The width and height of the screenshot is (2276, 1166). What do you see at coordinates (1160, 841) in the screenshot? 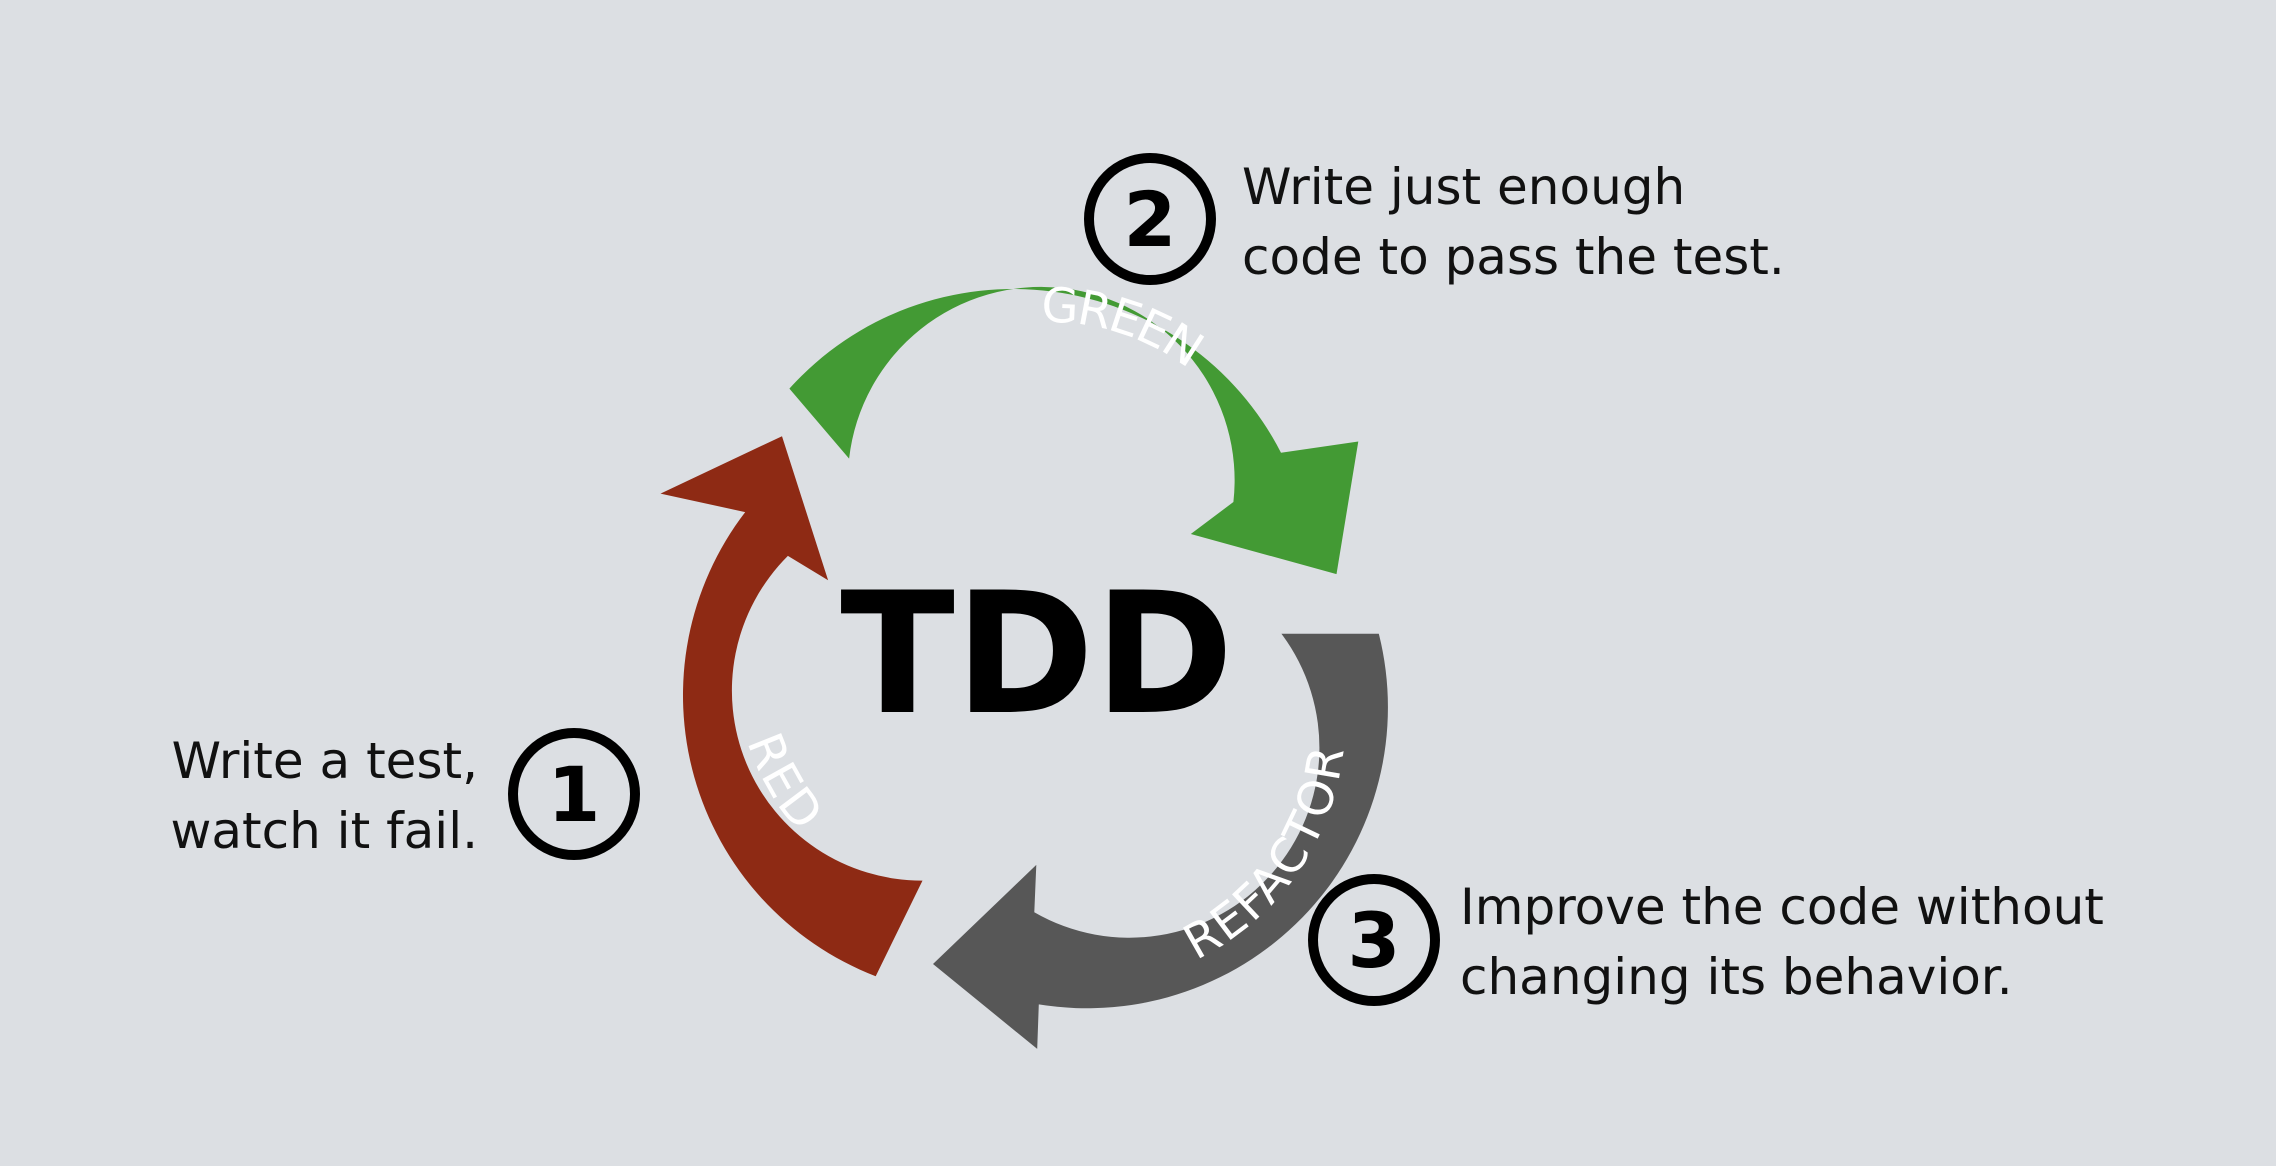
I see `refactor-arrow-shape` at bounding box center [1160, 841].